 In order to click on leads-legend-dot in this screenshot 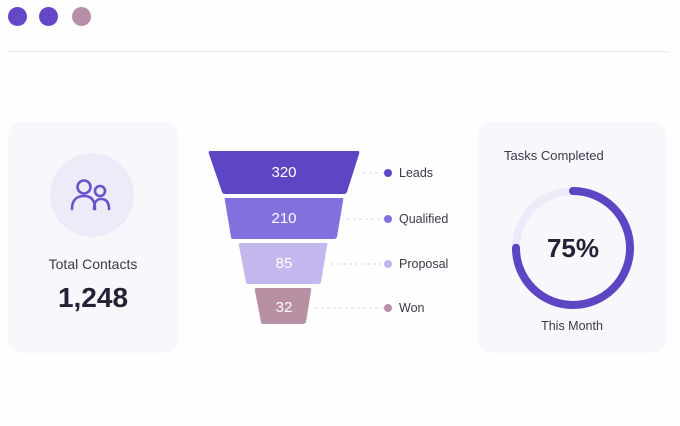, I will do `click(388, 173)`.